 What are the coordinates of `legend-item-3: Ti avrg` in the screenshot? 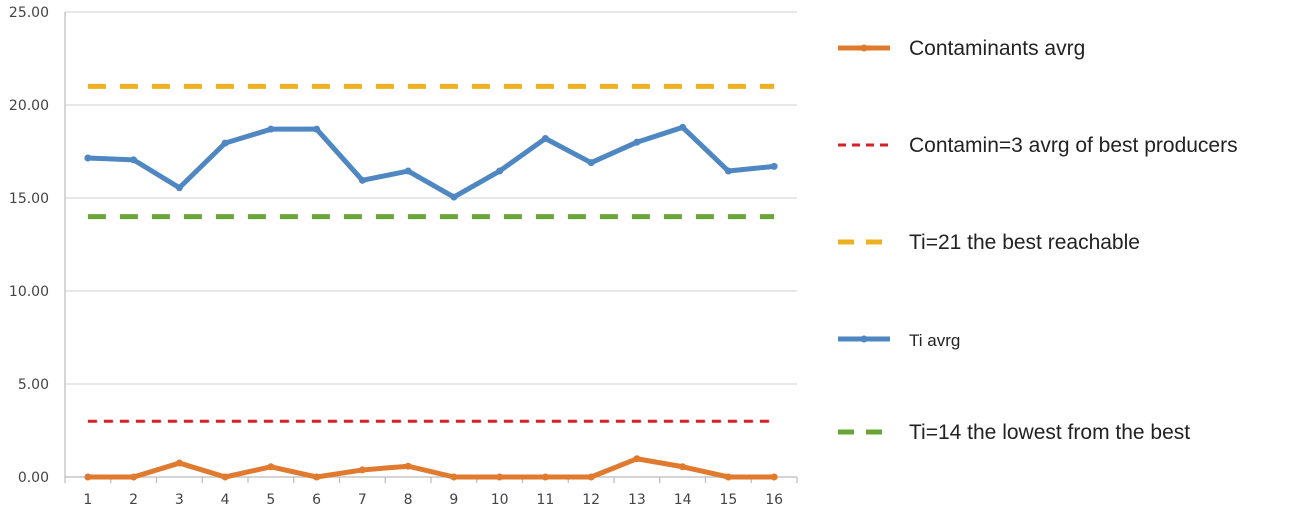 It's located at (899, 340).